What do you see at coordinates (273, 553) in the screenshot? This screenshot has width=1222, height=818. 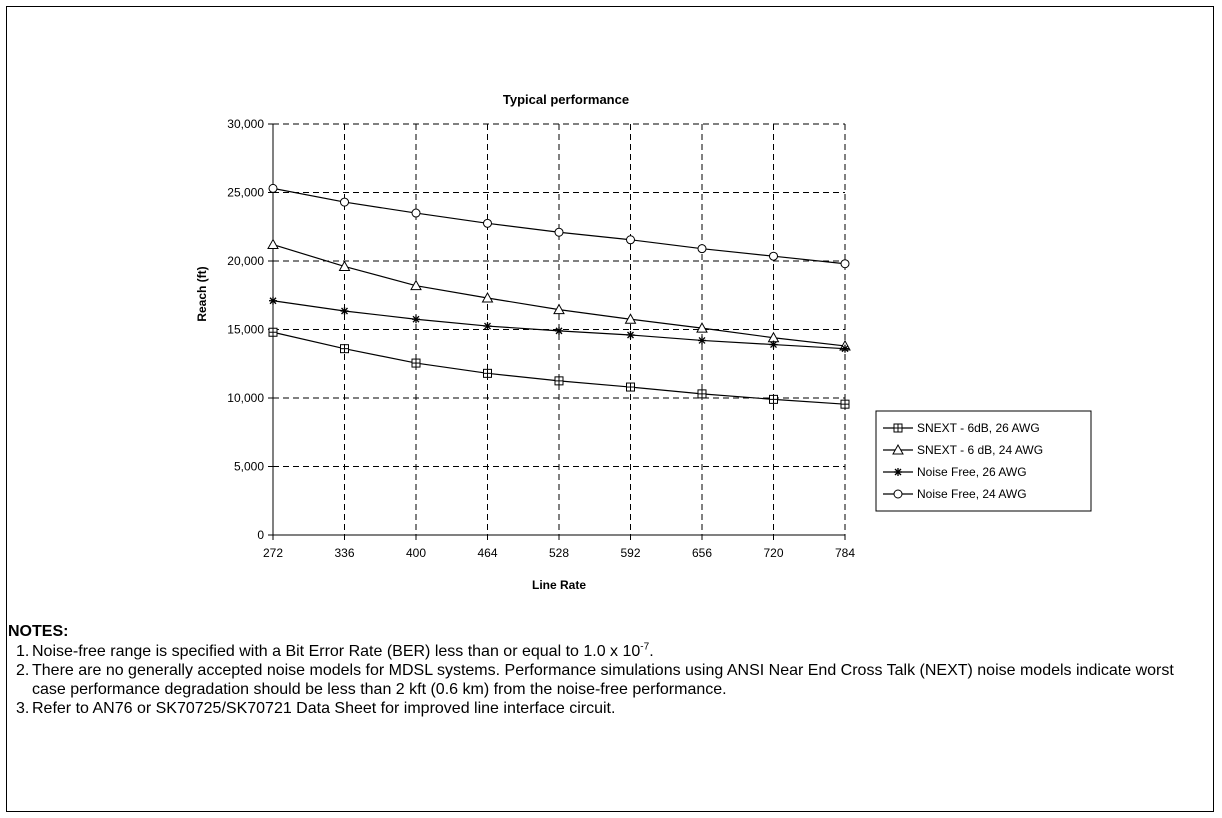 I see `x-tick-label: 272` at bounding box center [273, 553].